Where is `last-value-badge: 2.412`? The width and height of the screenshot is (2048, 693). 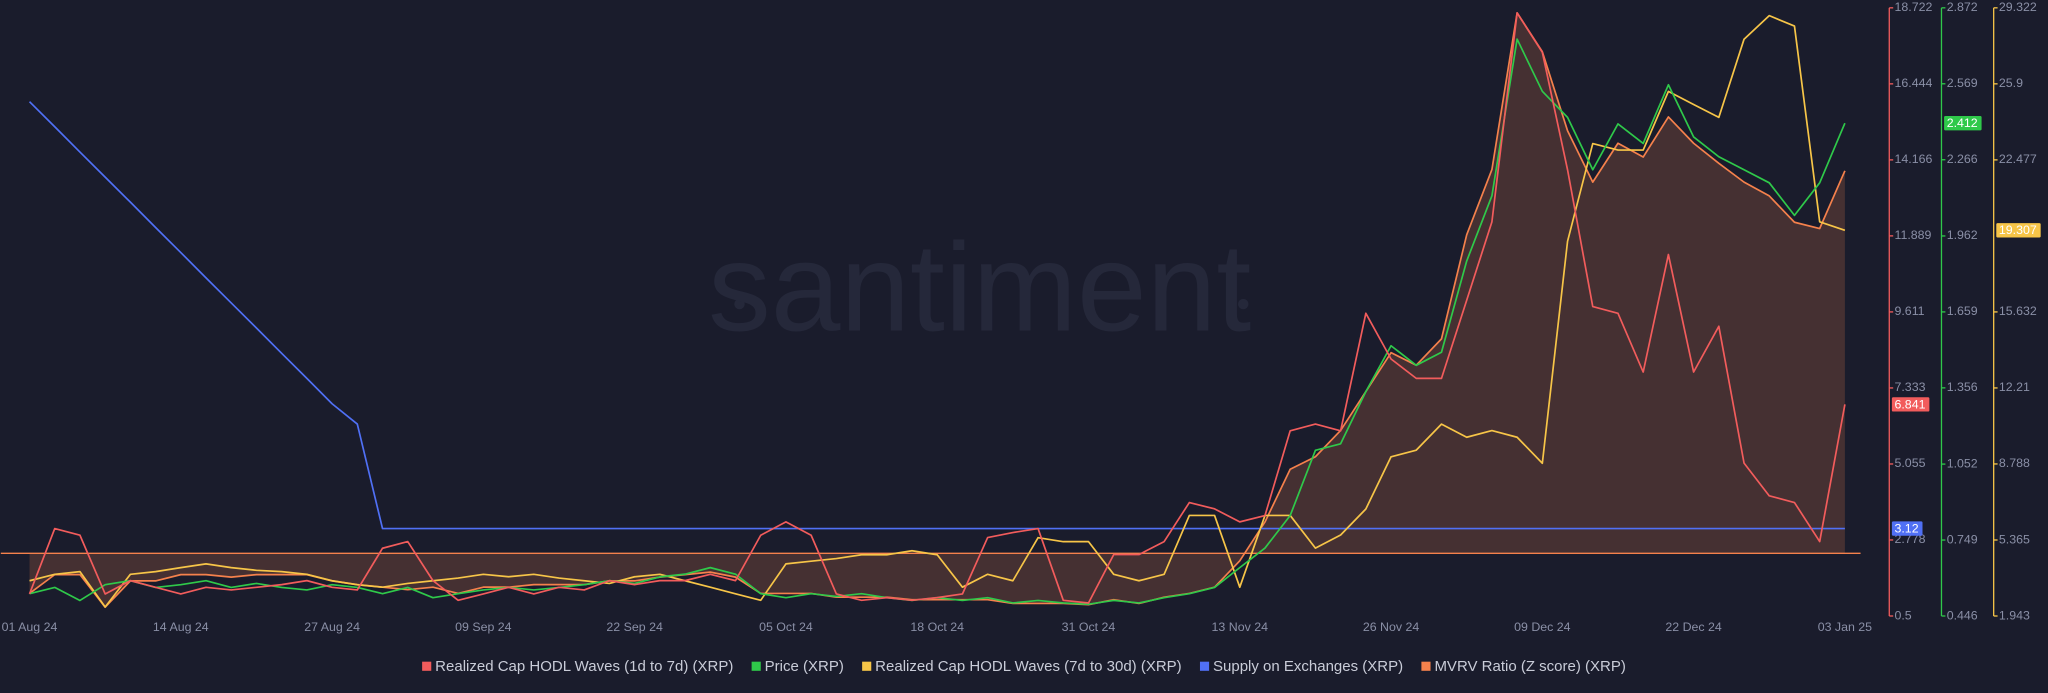 last-value-badge: 2.412 is located at coordinates (1963, 123).